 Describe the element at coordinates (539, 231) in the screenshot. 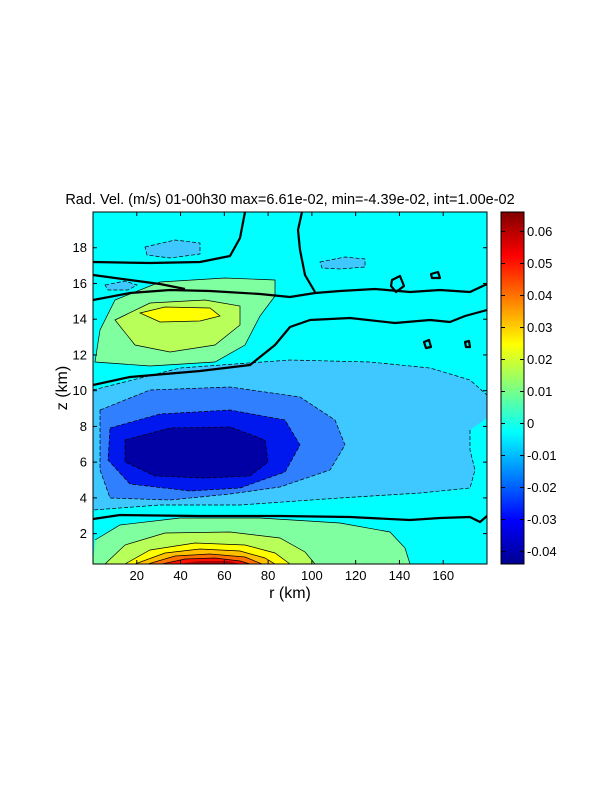

I see `colorbar-tick-label: 0.06` at that location.